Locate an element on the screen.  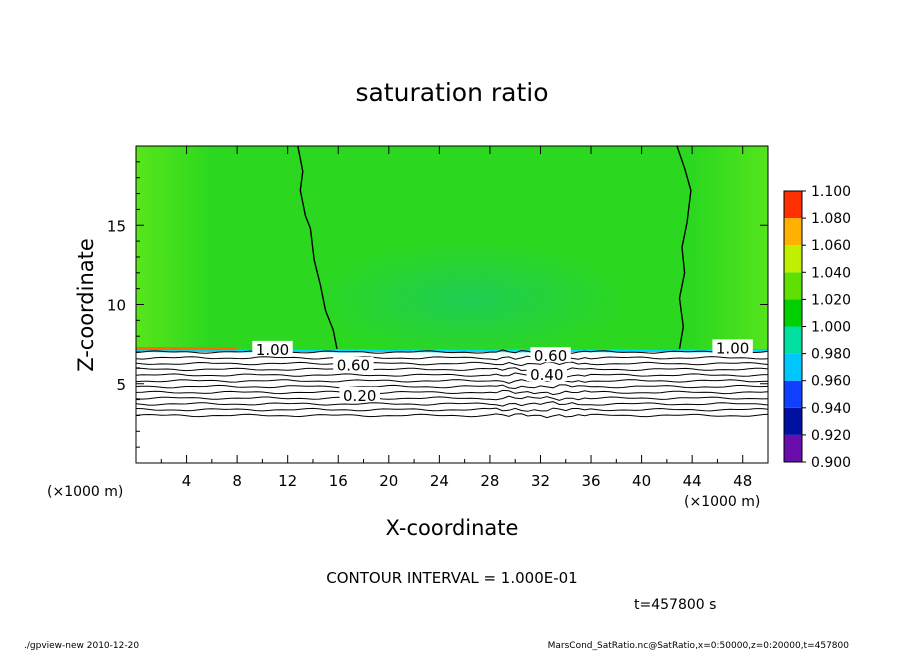
time-label: t=457800 s is located at coordinates (675, 605).